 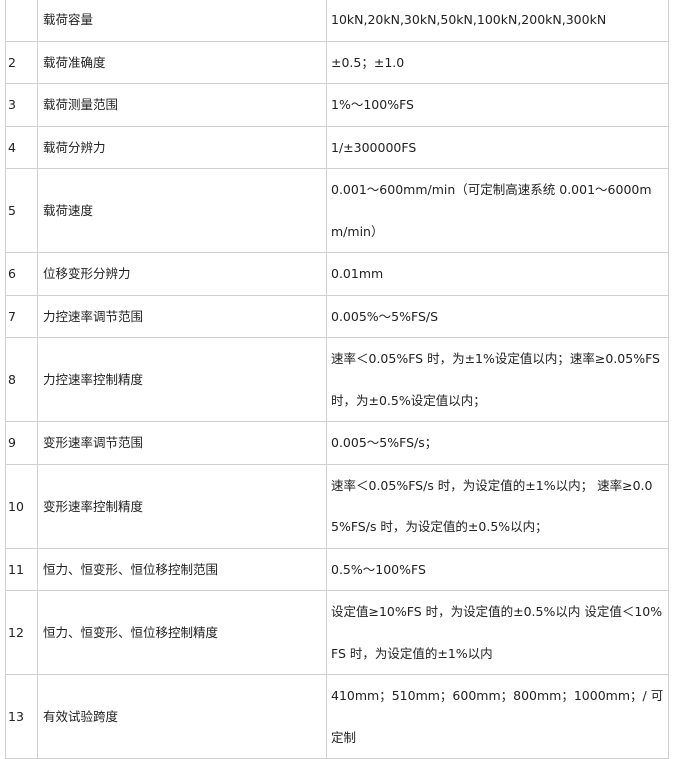 I want to click on spec-name: 变形速率调节范围, so click(x=182, y=443).